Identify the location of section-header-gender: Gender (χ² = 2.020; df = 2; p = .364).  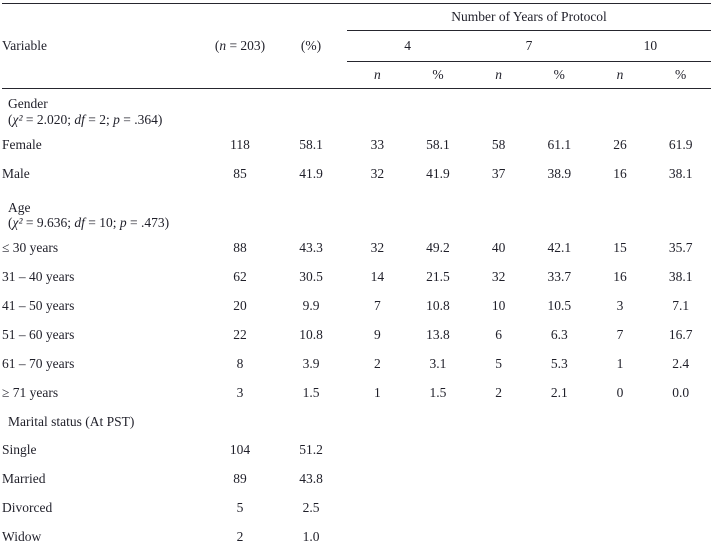
(356, 110).